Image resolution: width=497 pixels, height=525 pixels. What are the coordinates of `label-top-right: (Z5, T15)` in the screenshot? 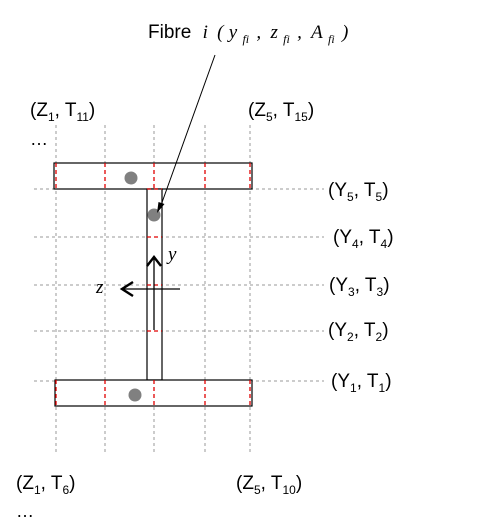 It's located at (281, 112).